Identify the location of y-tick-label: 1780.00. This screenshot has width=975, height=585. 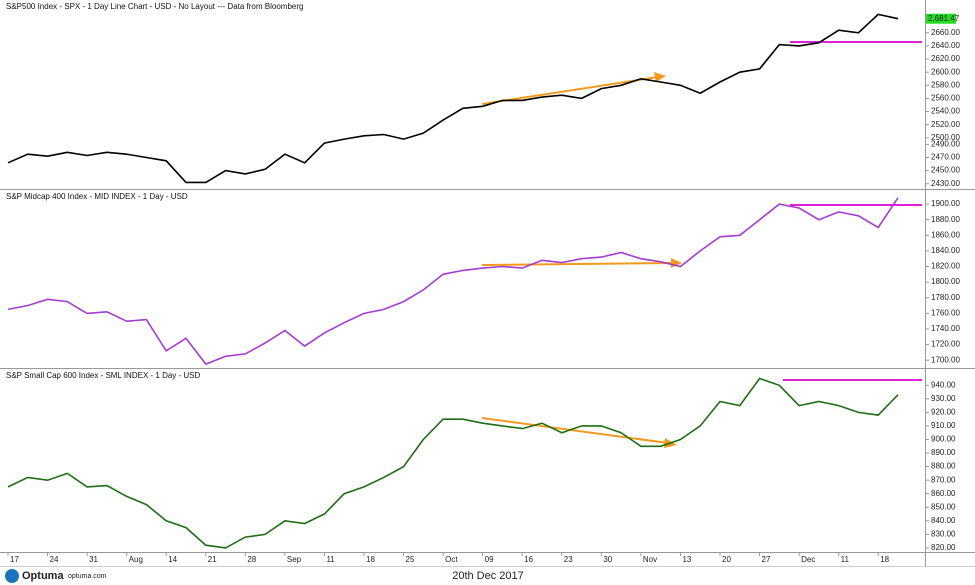
(945, 297).